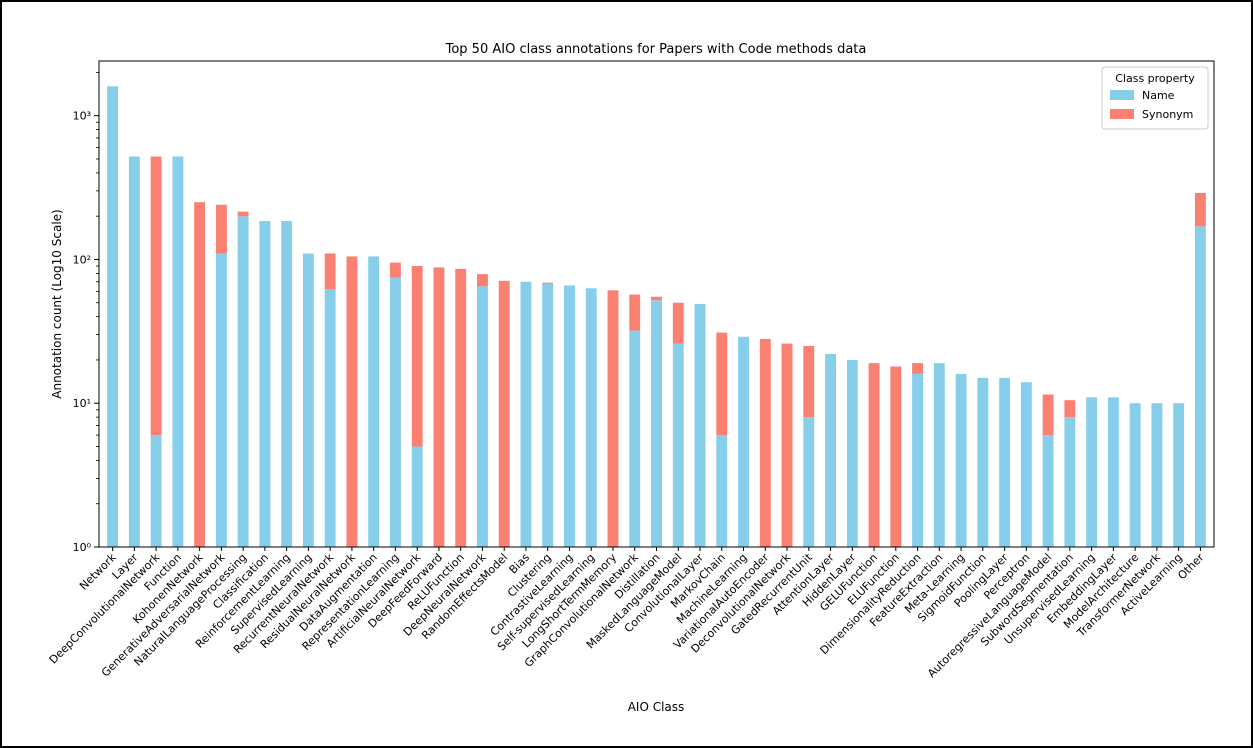  I want to click on y-tick-label-1: 10¹, so click(82, 403).